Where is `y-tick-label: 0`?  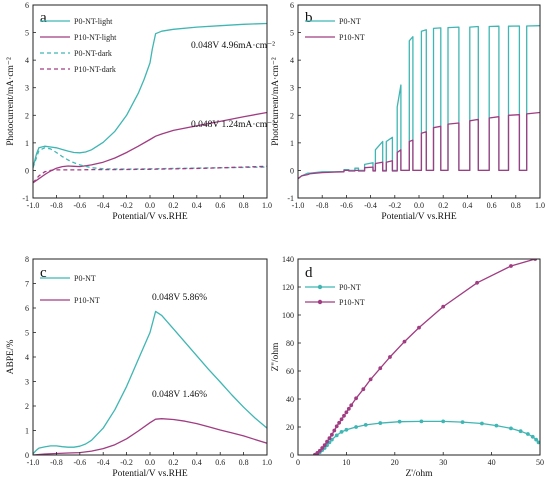 y-tick-label: 0 is located at coordinates (27, 170).